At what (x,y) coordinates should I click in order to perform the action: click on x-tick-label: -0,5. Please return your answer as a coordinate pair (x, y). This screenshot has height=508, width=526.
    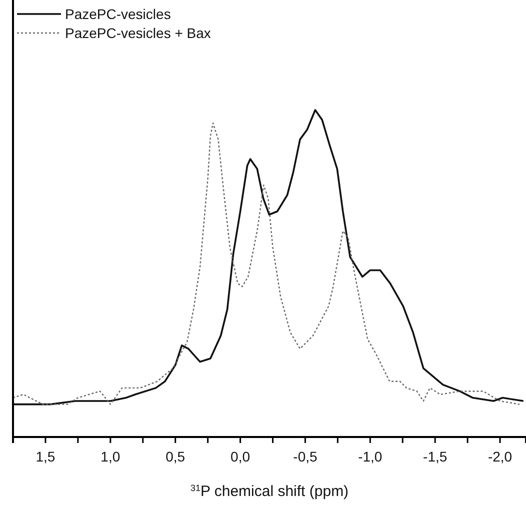
    Looking at the image, I should click on (305, 456).